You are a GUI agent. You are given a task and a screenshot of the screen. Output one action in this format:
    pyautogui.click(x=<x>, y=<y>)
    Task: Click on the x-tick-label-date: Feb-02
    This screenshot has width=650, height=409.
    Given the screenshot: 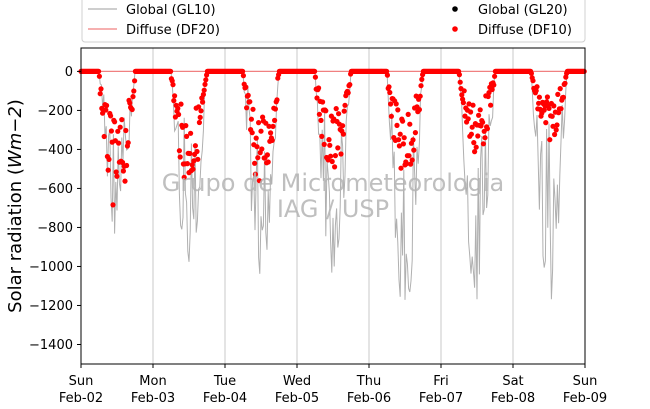 What is the action you would take?
    pyautogui.click(x=81, y=398)
    